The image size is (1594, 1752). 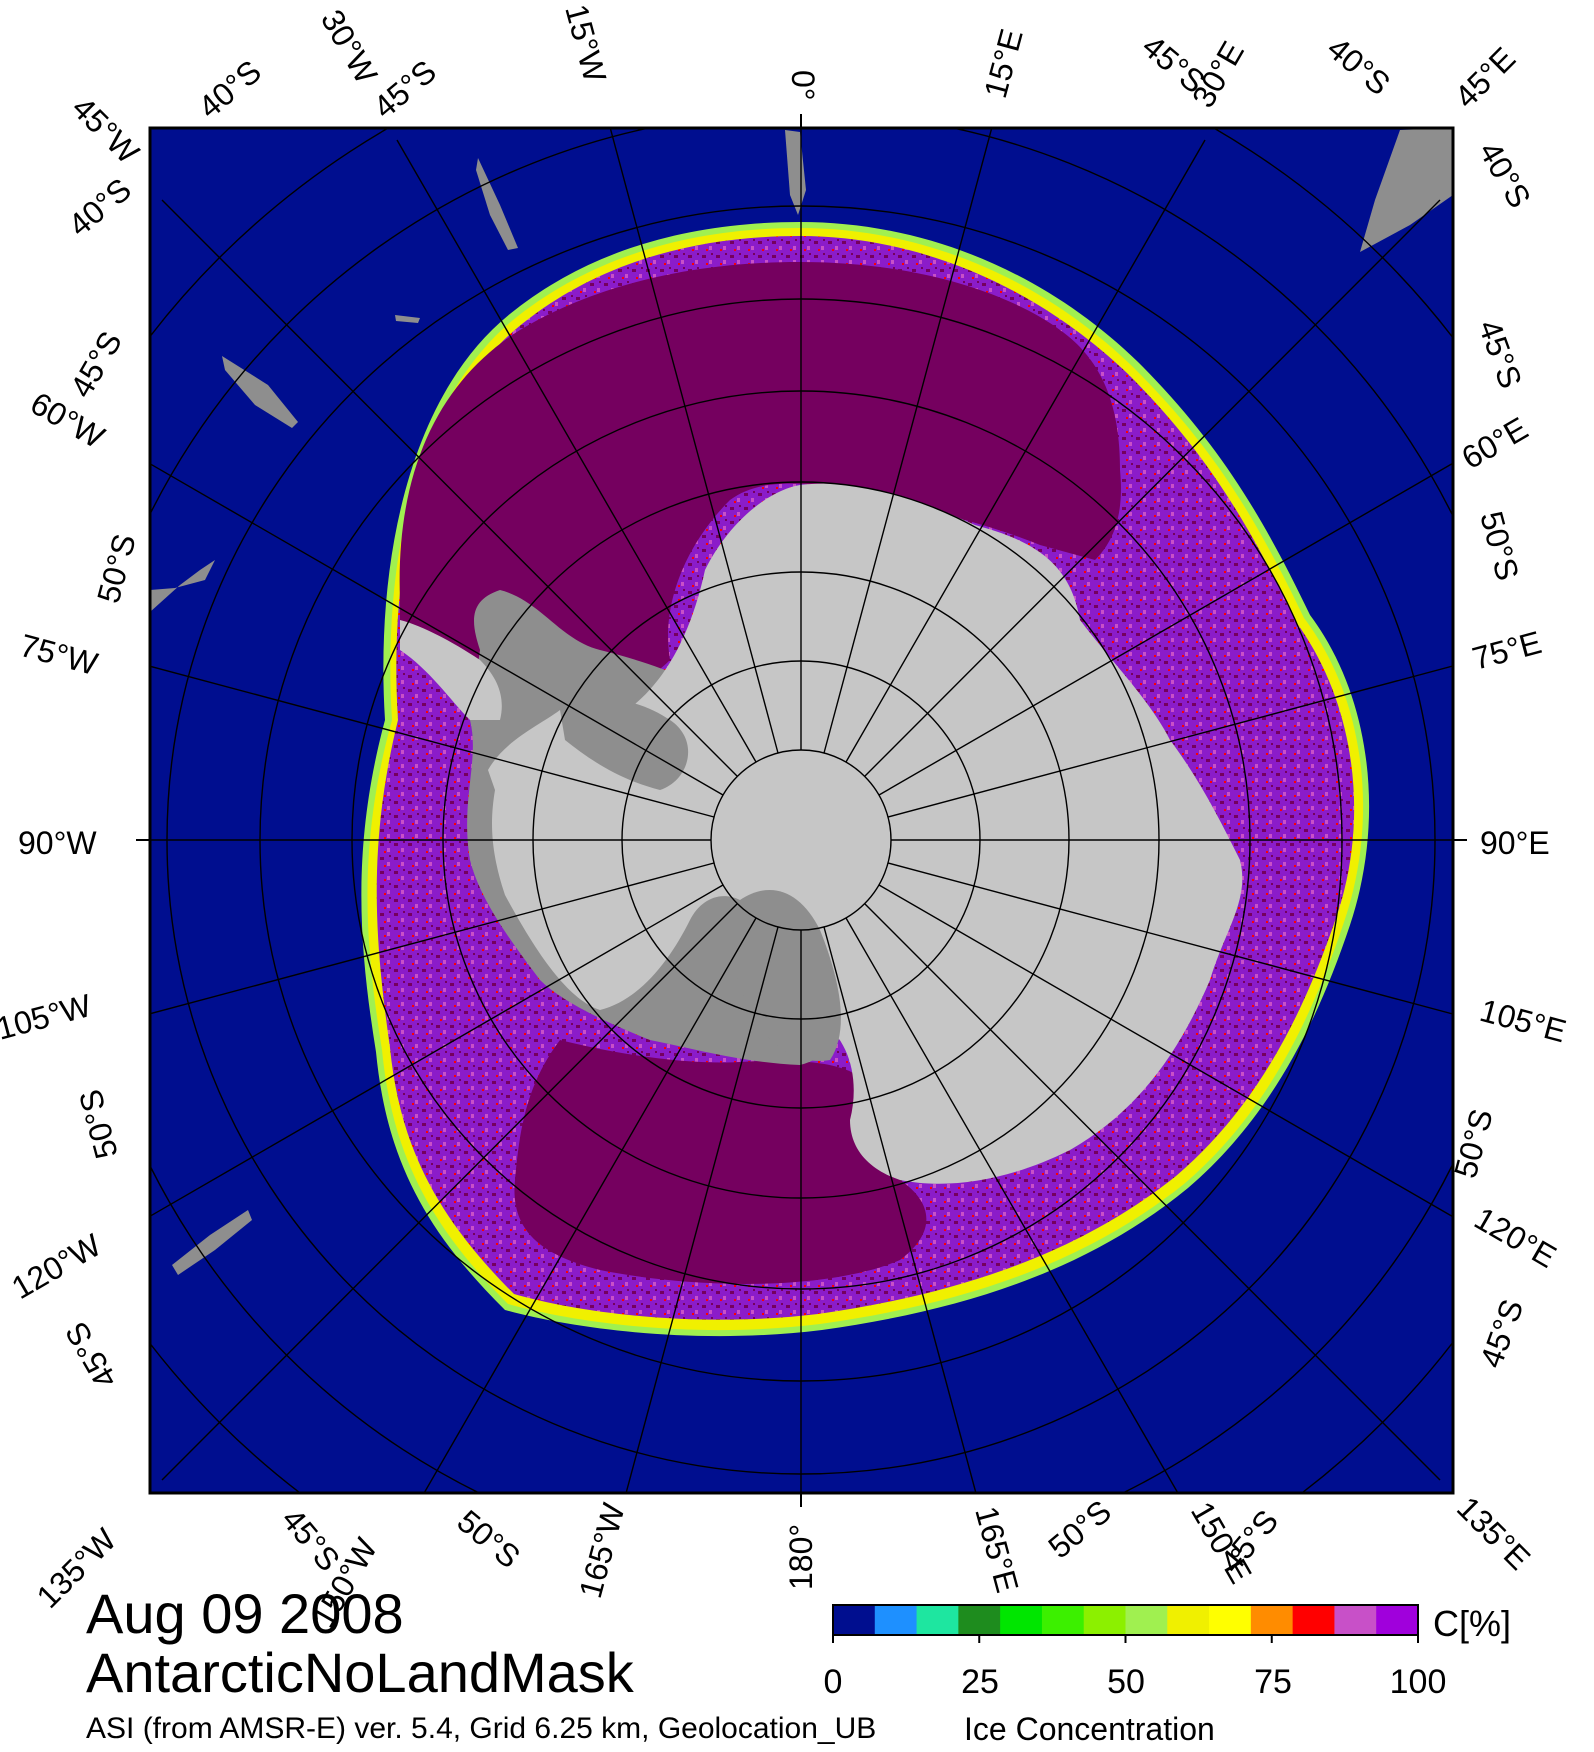 What do you see at coordinates (360, 1672) in the screenshot?
I see `region-title: AntarcticNoLandMask` at bounding box center [360, 1672].